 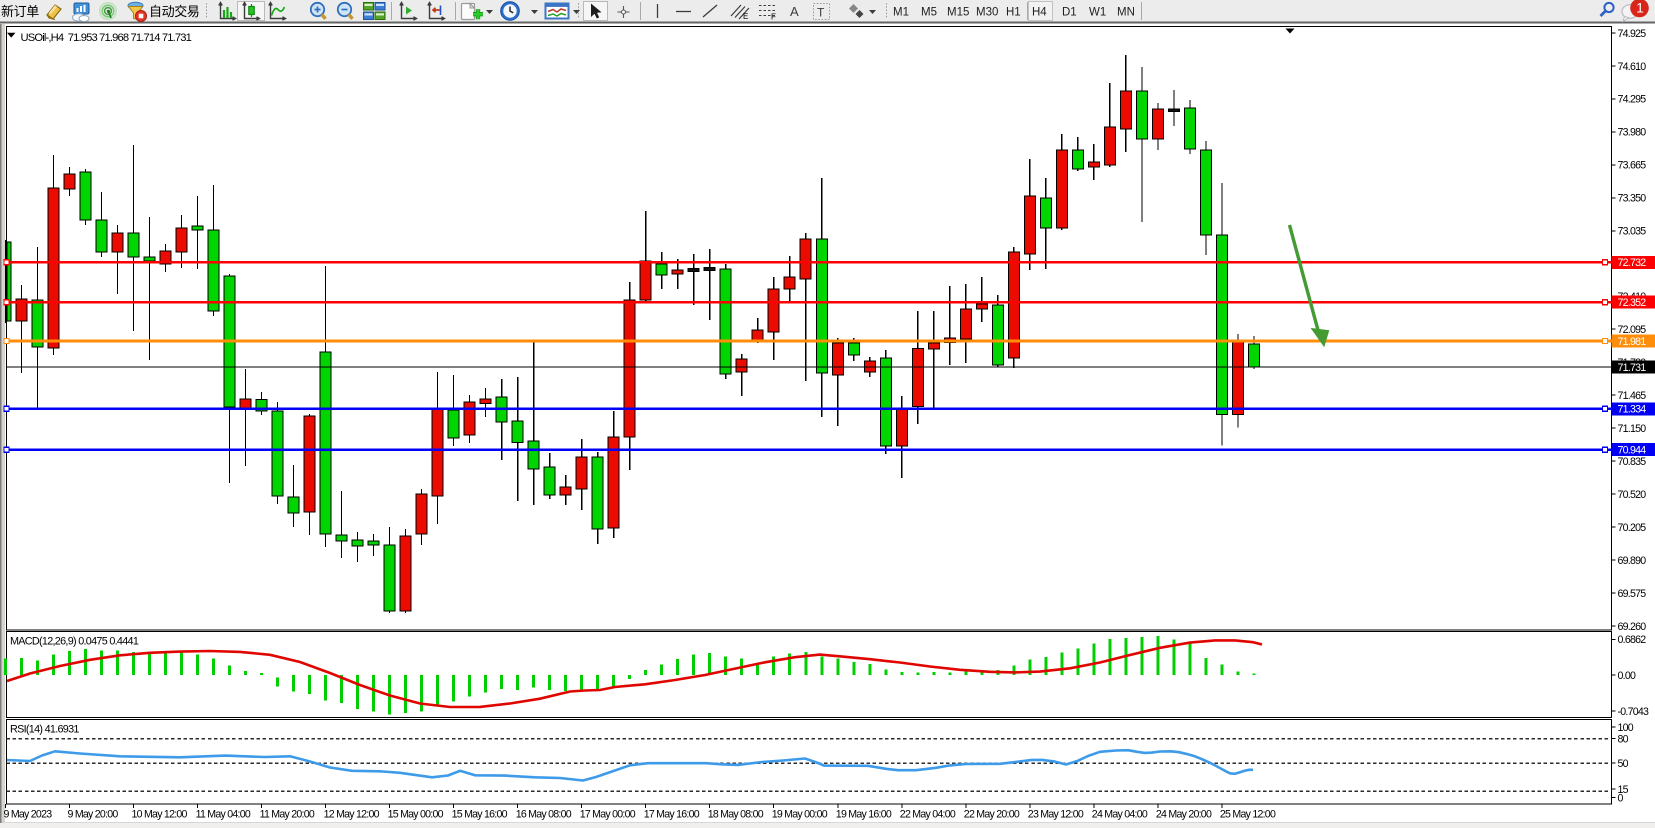 What do you see at coordinates (1039, 13) in the screenshot?
I see `svg-text: H4` at bounding box center [1039, 13].